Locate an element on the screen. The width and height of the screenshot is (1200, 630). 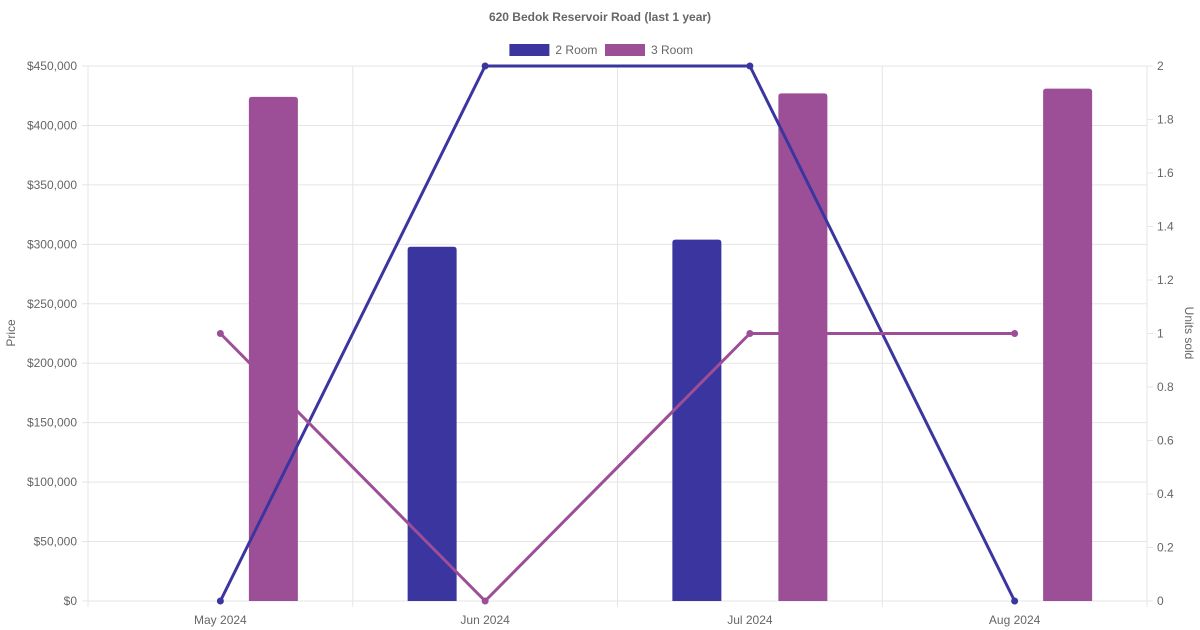
legend: 2 Room 3 Room is located at coordinates (601, 50).